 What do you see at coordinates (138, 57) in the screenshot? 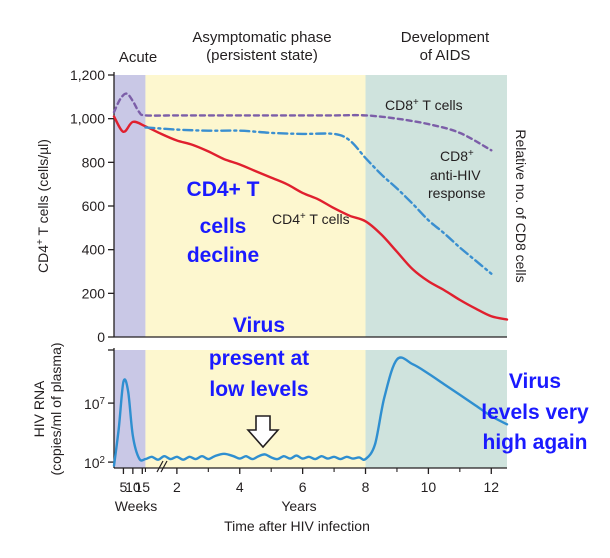
I see `phase-label-0-0: Acute` at bounding box center [138, 57].